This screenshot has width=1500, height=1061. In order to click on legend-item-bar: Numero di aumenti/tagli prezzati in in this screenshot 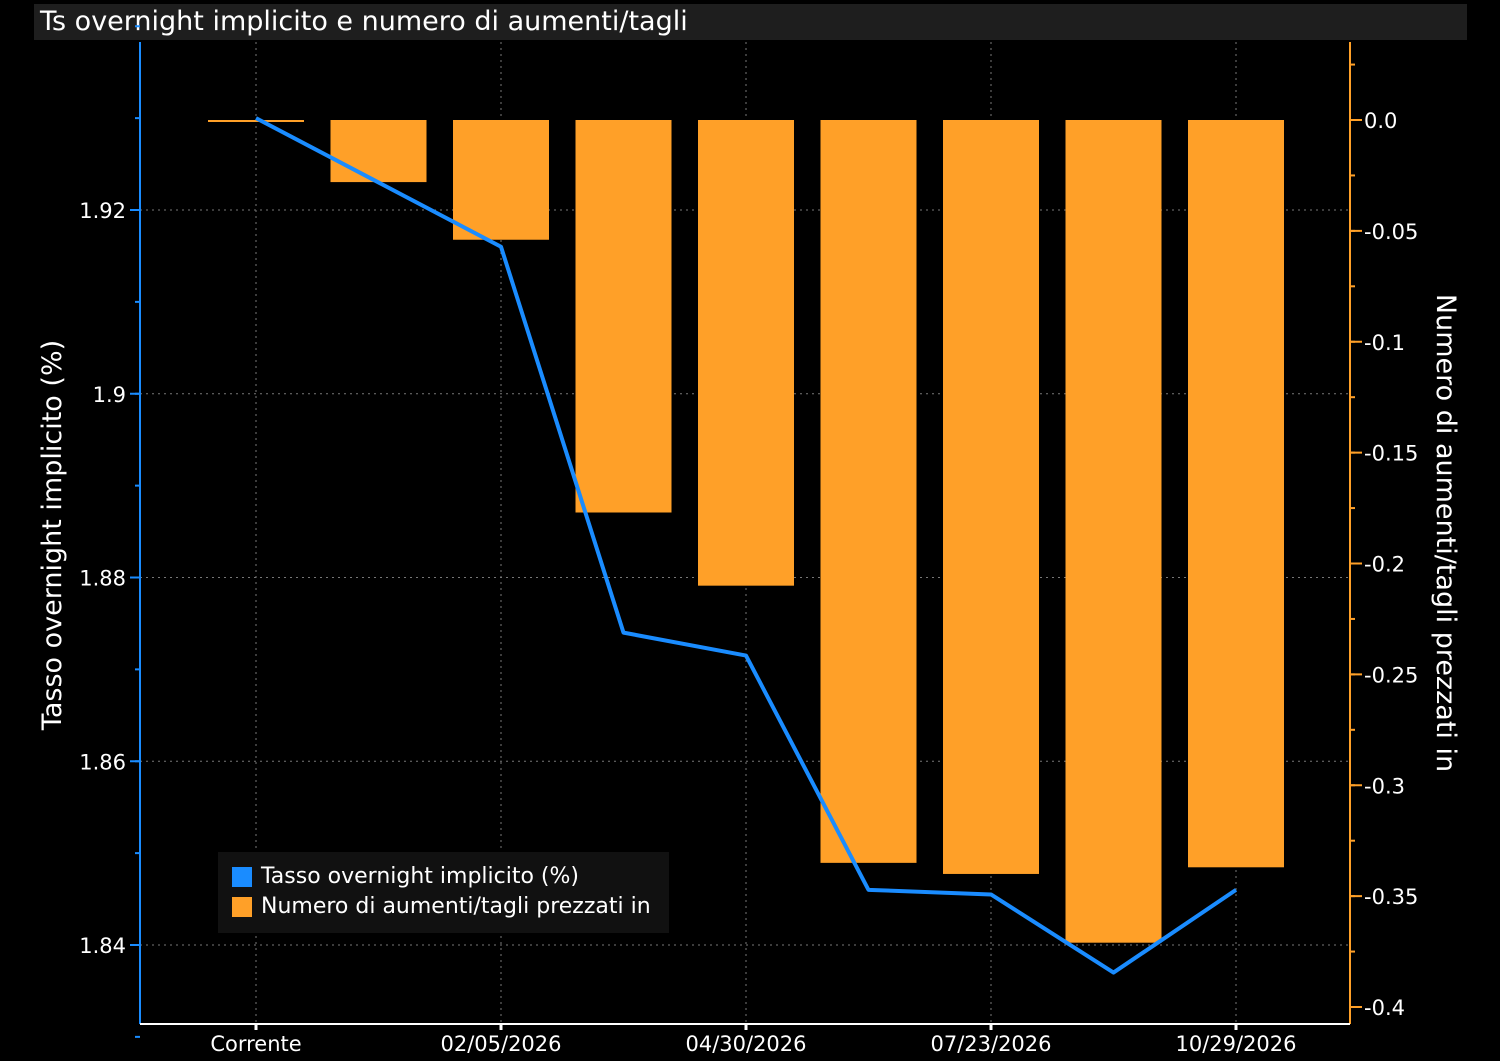, I will do `click(441, 906)`.